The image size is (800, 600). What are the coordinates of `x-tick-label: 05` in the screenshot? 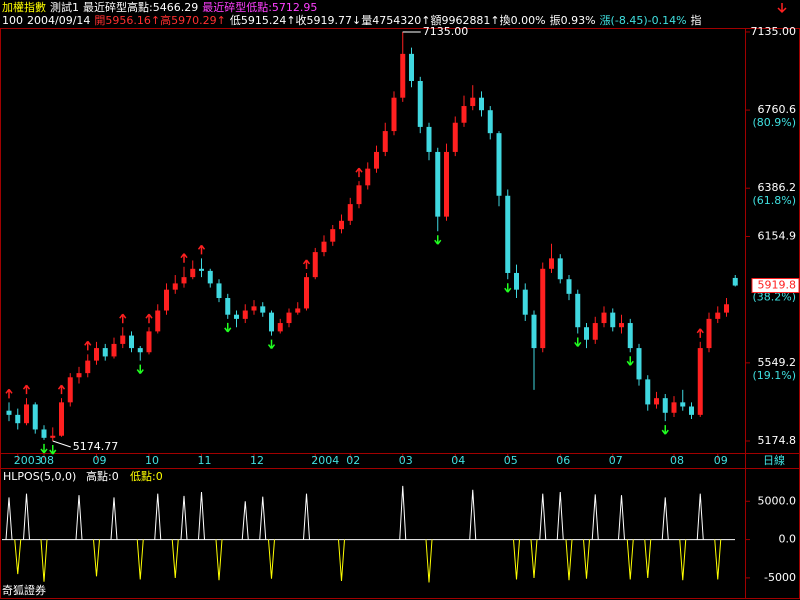 It's located at (511, 460).